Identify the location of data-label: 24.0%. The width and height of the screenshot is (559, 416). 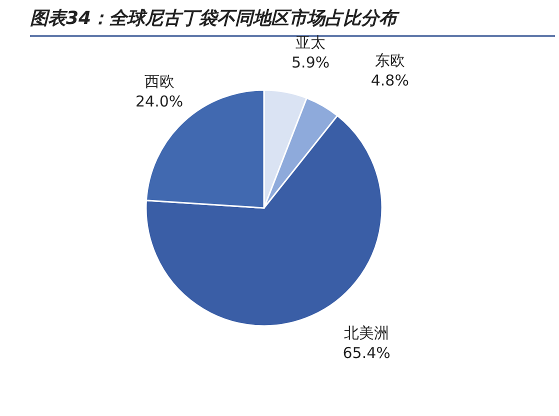
(160, 101).